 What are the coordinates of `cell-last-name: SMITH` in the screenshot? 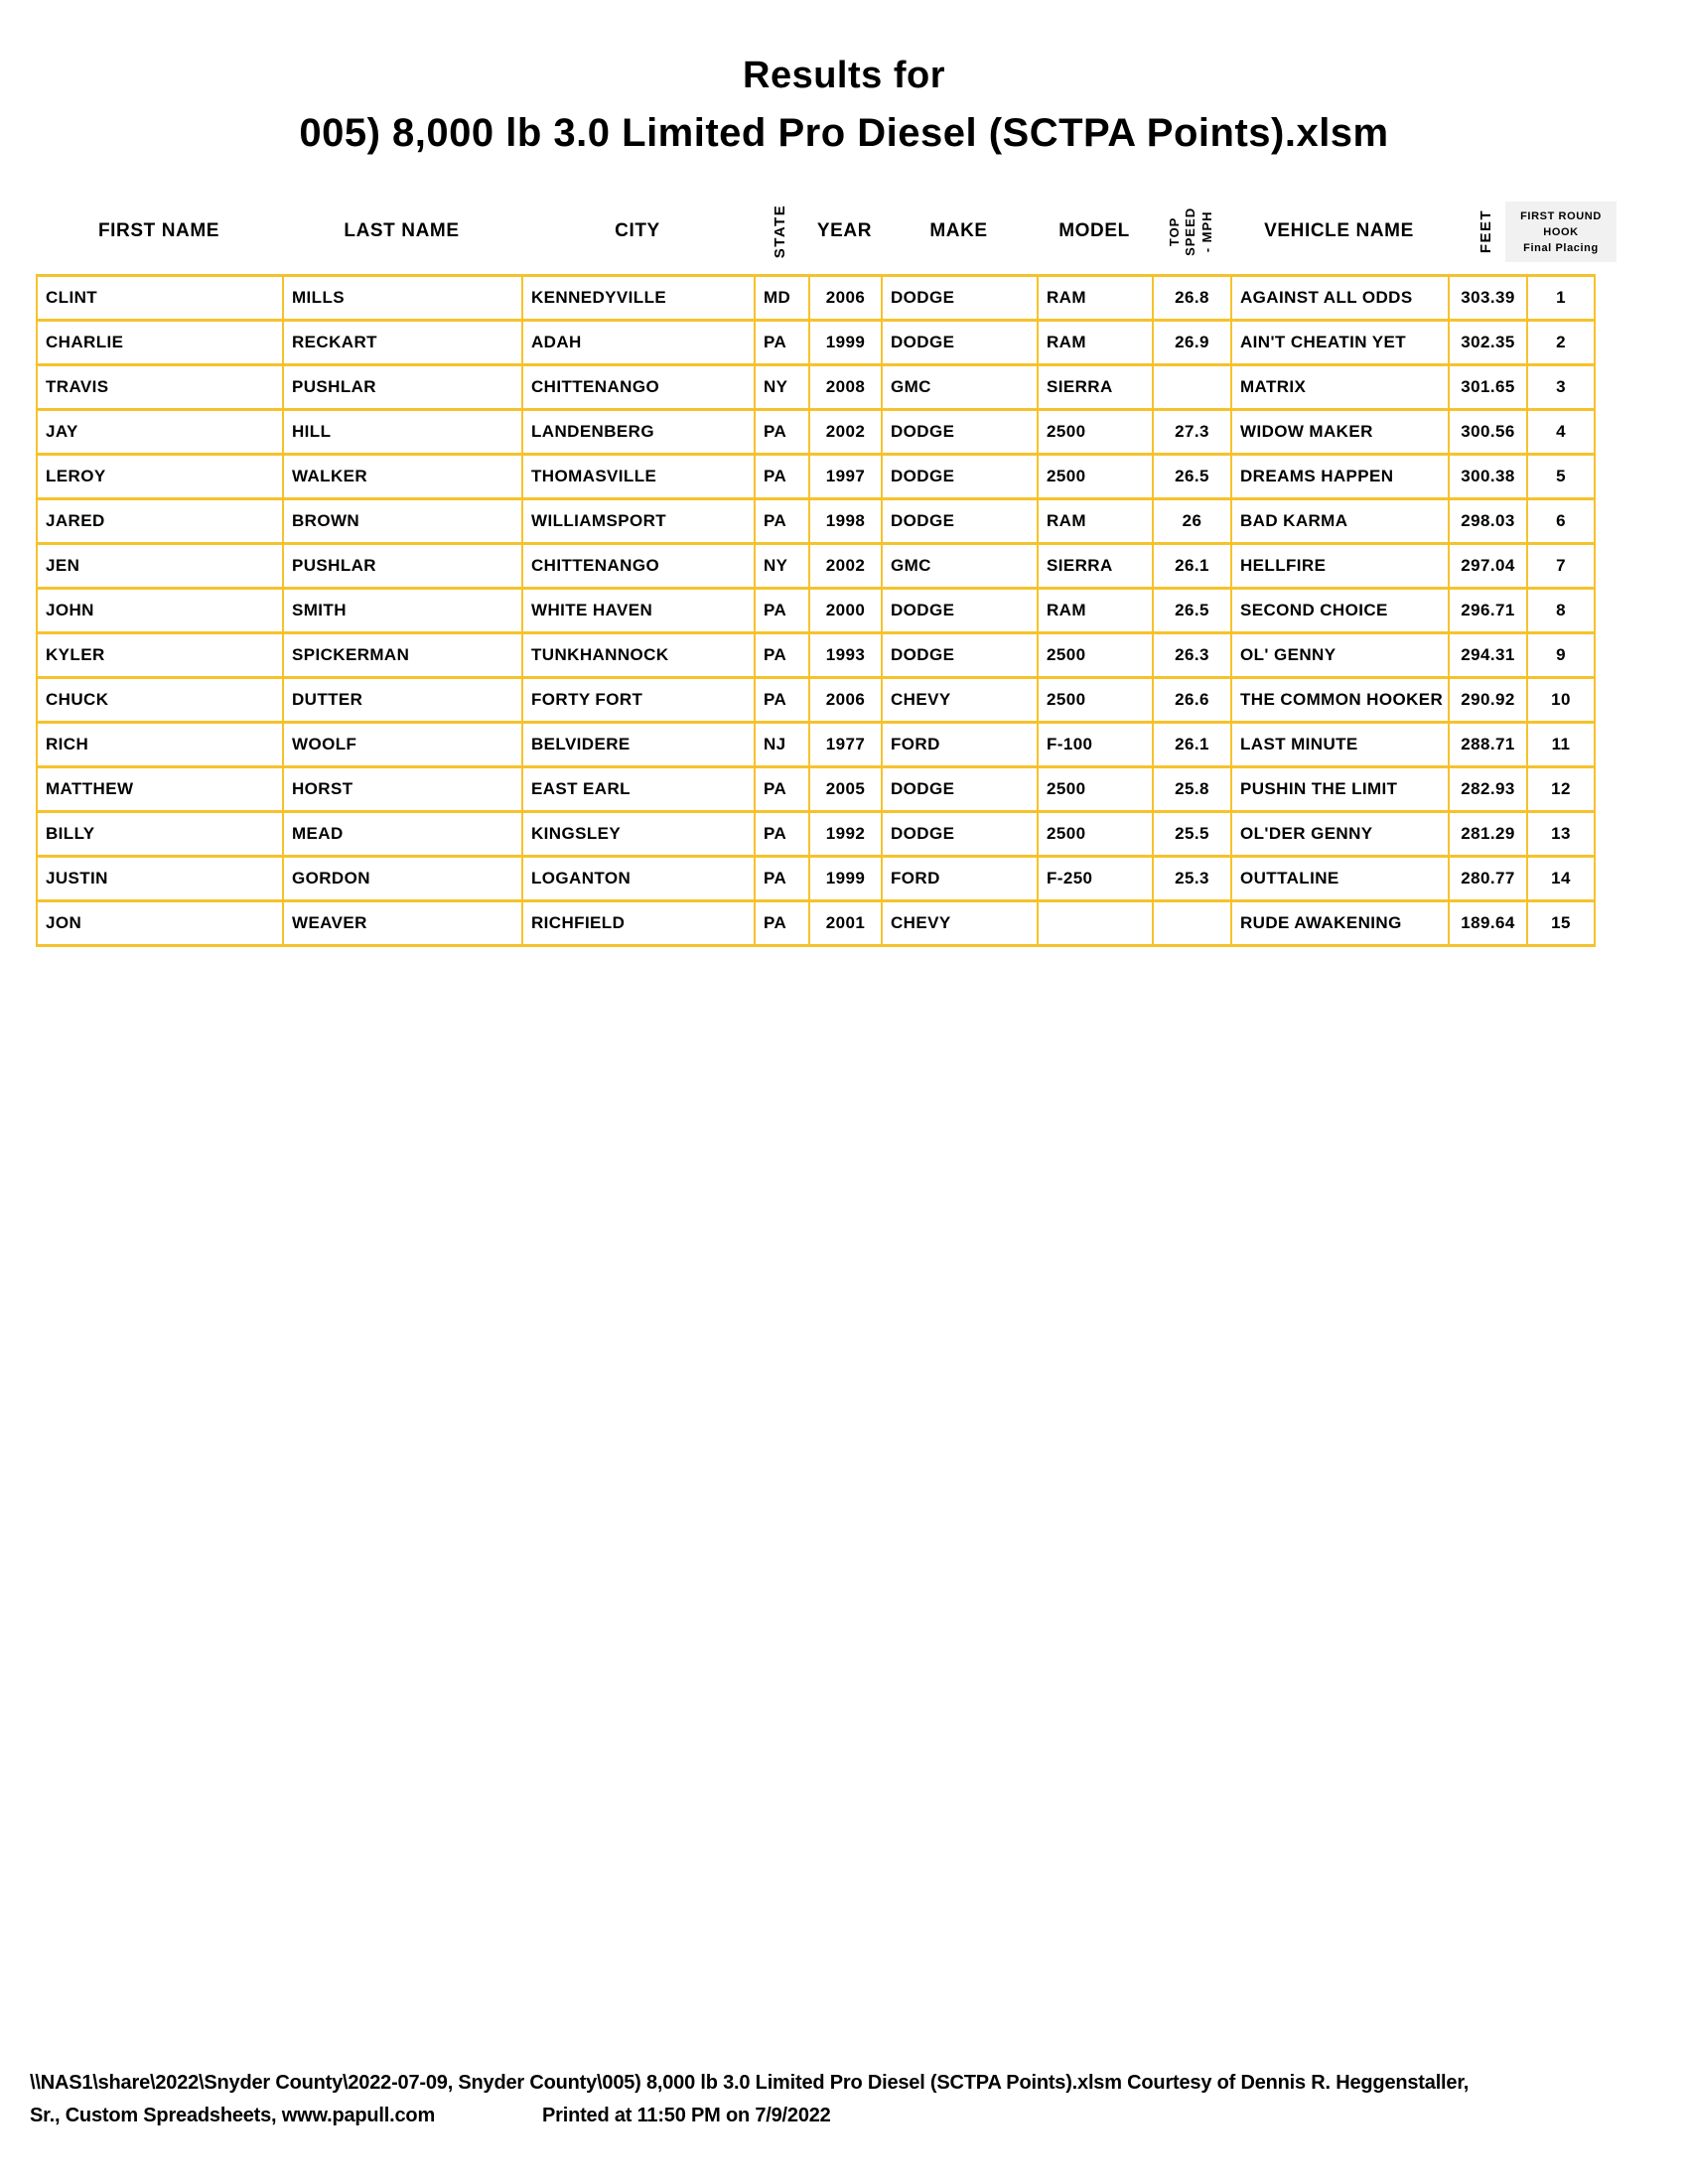 It's located at (401, 610).